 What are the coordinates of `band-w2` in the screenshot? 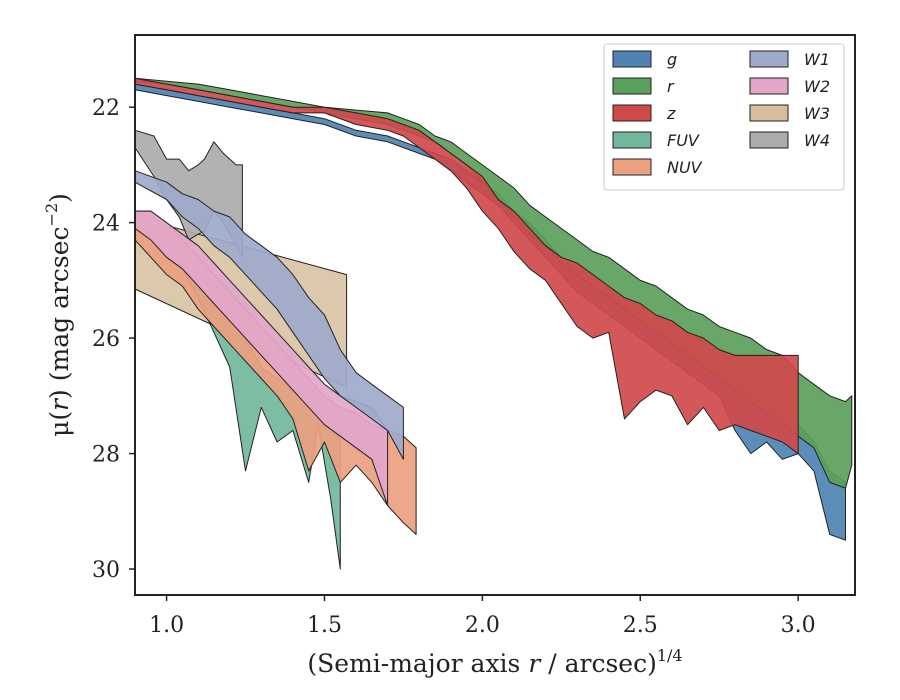 It's located at (261, 358).